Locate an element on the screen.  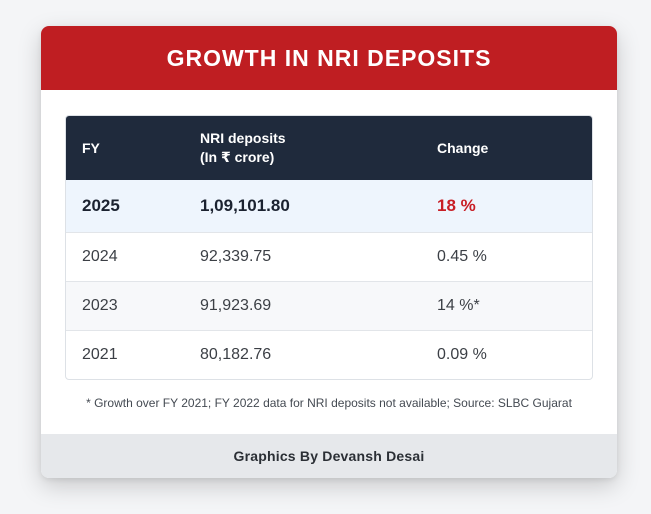
cell-change: 14 %* is located at coordinates (458, 305).